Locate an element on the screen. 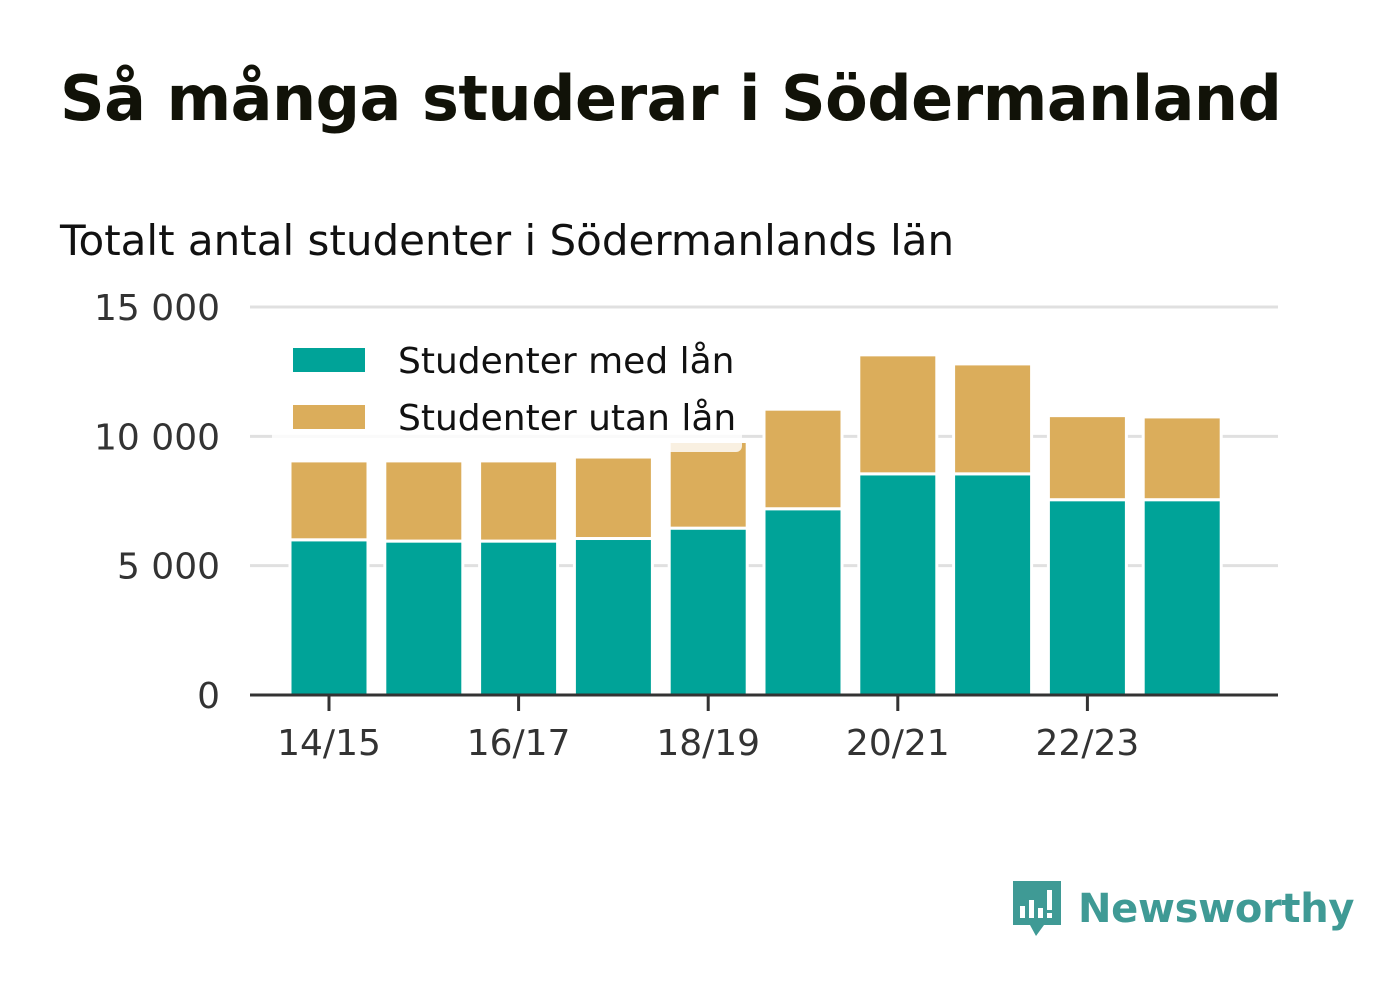 This screenshot has height=999, width=1382. newsworthy-logo: Newsworthy is located at coordinates (1182, 909).